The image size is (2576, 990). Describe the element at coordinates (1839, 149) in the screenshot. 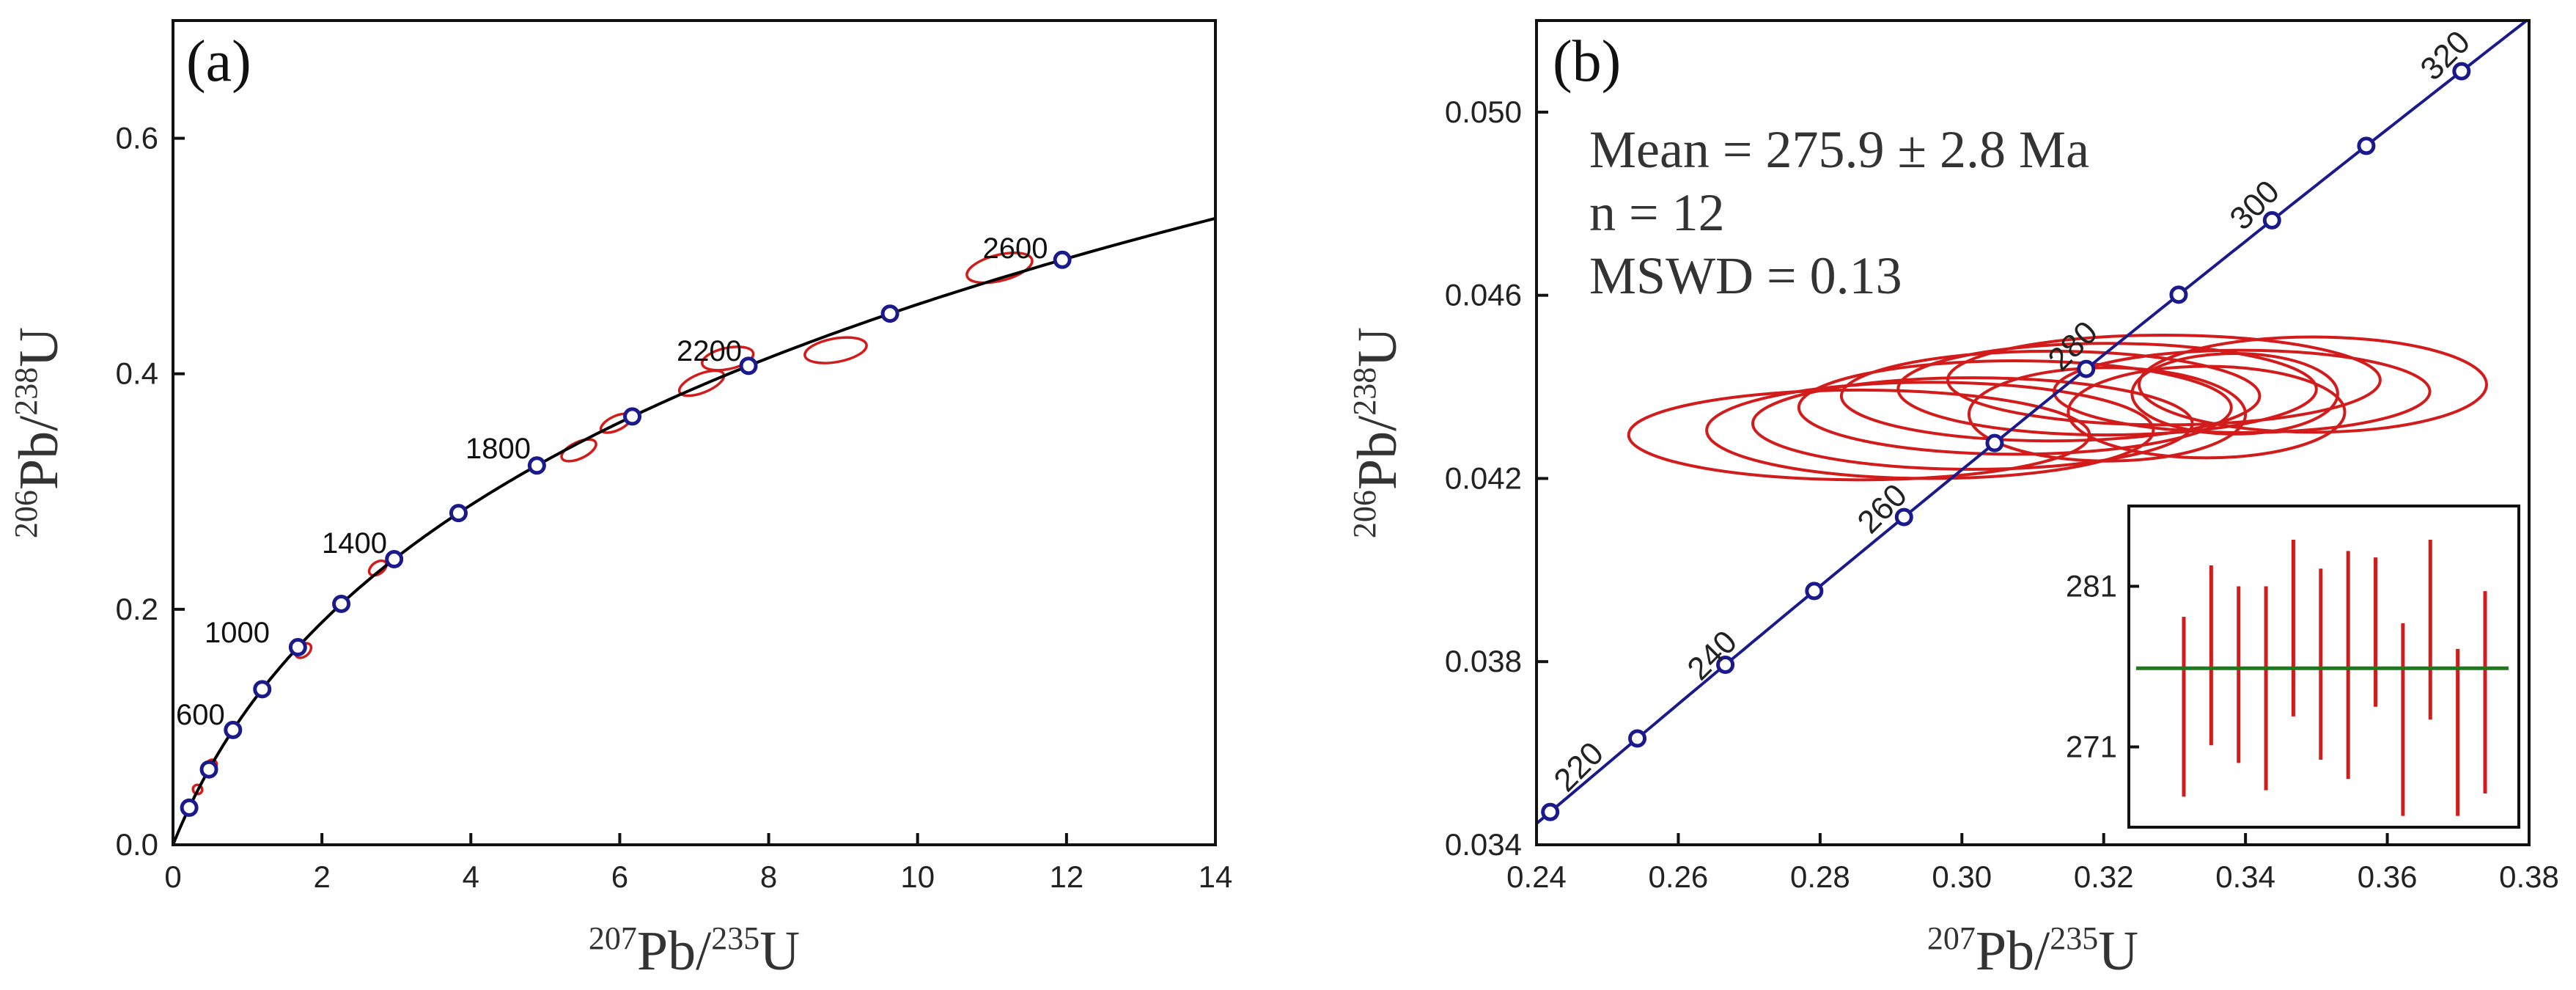

I see `stats-mean: Mean = 275.9 ± 2.8 Ma` at that location.